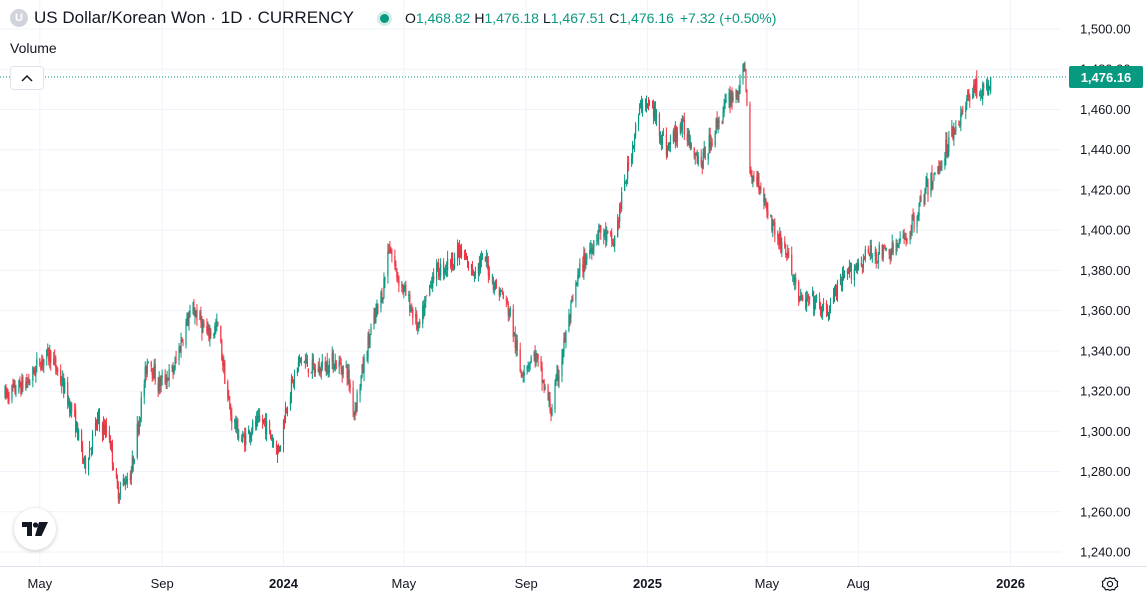 The width and height of the screenshot is (1147, 606). I want to click on symbol-title: US Dollar/Korean Won · 1D · CURRENCY, so click(194, 17).